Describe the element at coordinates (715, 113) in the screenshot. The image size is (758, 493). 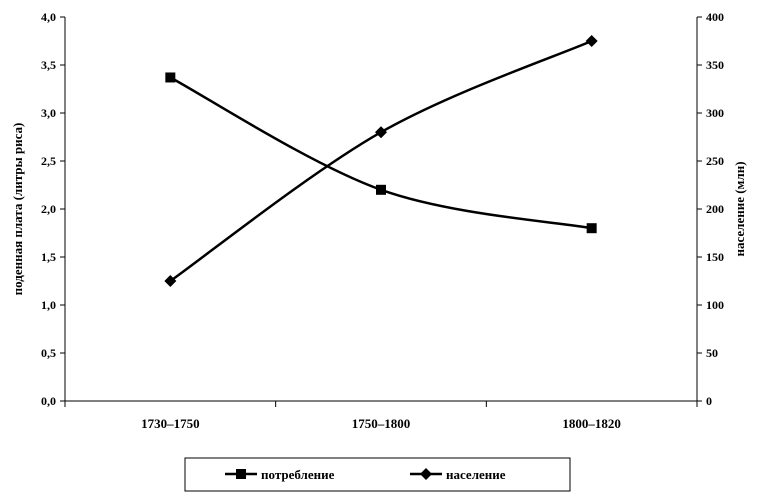
I see `y-right-tick-label: 300` at that location.